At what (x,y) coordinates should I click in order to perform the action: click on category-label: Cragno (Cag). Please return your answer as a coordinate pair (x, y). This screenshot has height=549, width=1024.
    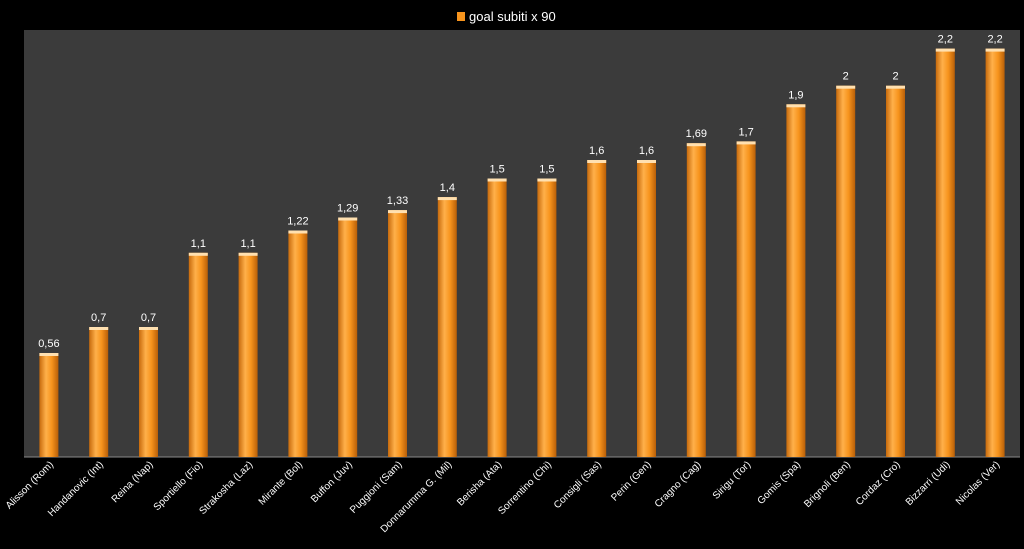
    Looking at the image, I should click on (678, 484).